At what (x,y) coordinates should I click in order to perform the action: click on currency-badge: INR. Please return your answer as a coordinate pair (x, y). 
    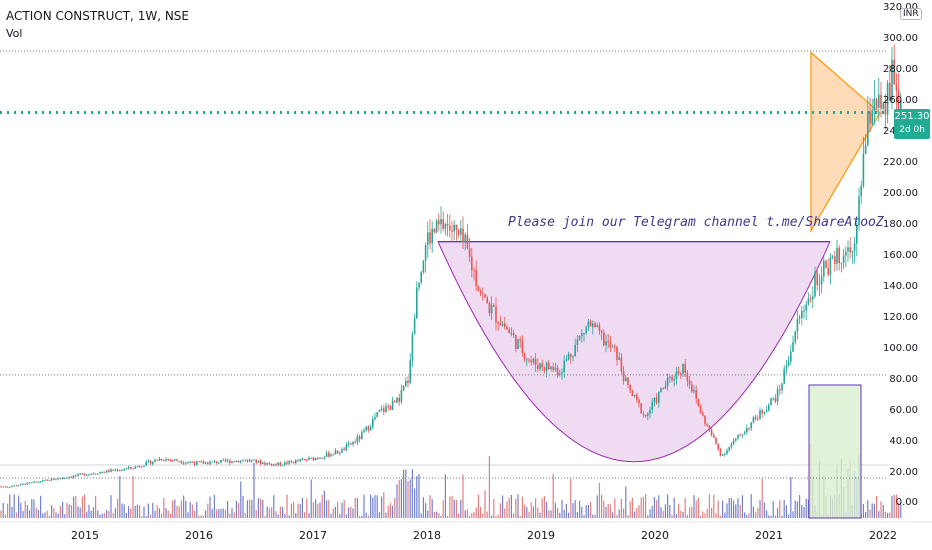
    Looking at the image, I should click on (911, 14).